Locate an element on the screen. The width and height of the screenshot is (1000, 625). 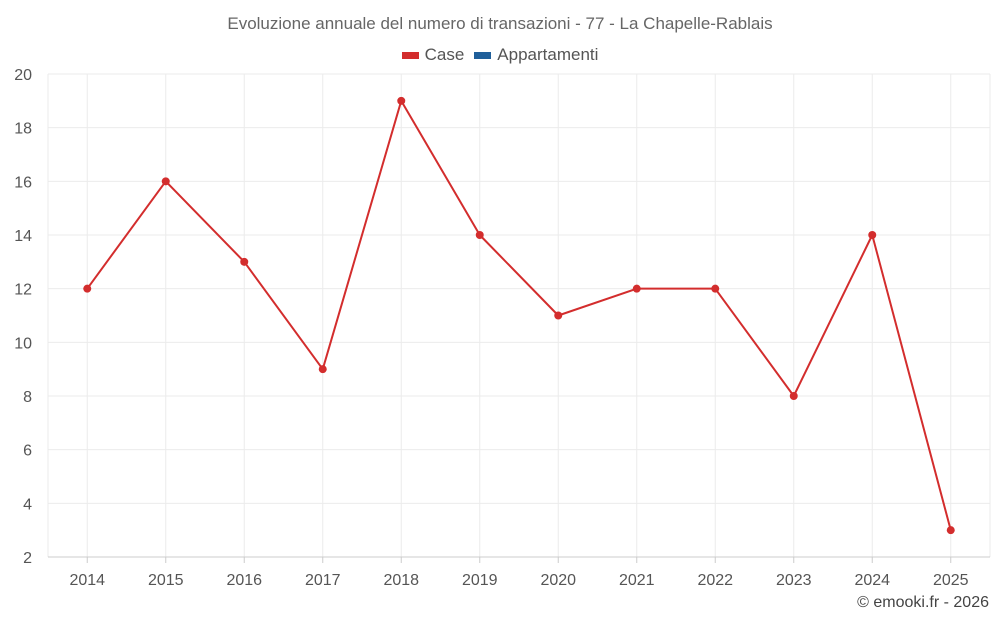
x-tick-label: 2020 is located at coordinates (558, 580).